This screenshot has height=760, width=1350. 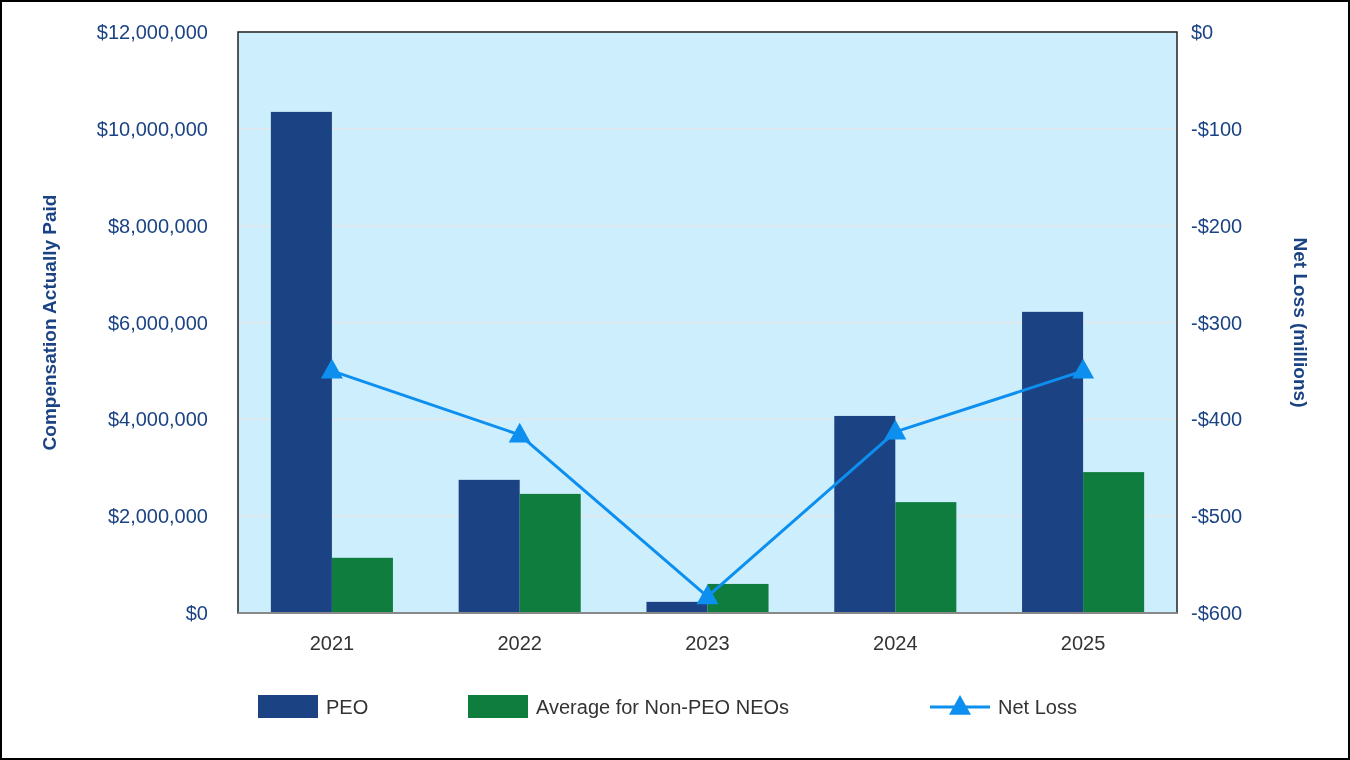 What do you see at coordinates (1083, 643) in the screenshot?
I see `x-tick-label: 2025` at bounding box center [1083, 643].